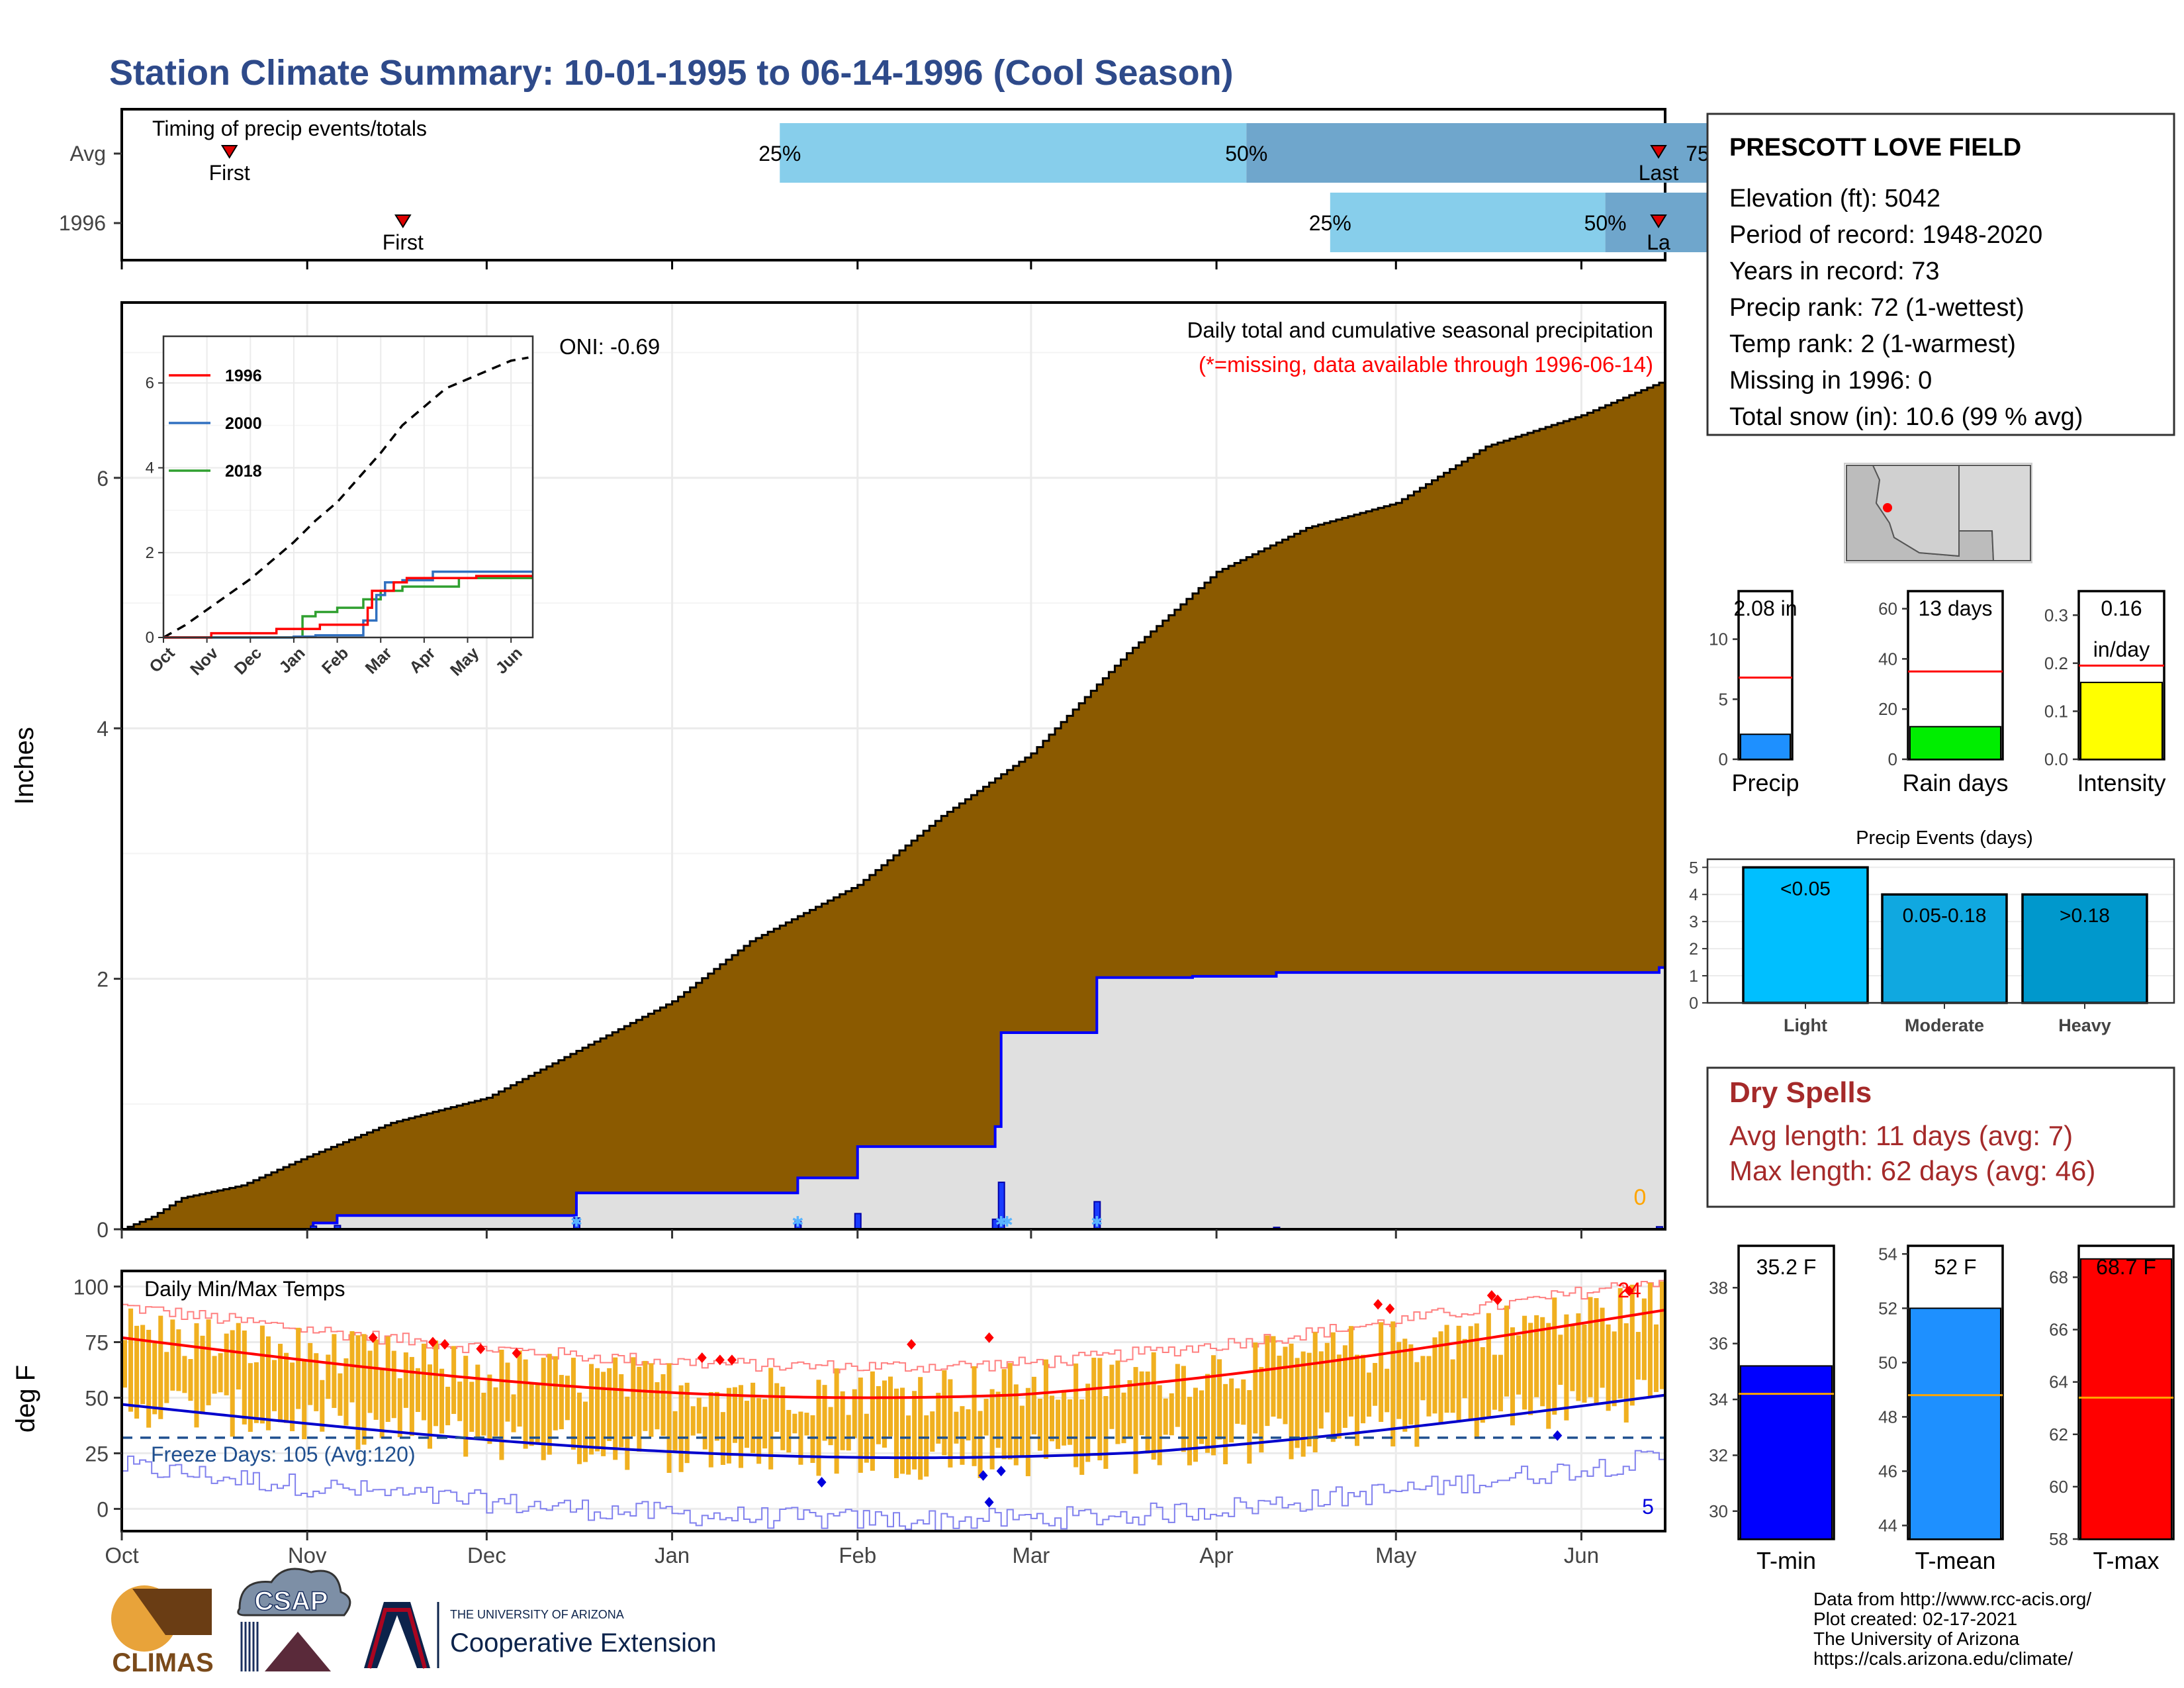 This screenshot has width=2184, height=1688. Describe the element at coordinates (2126, 1560) in the screenshot. I see `temp-bar-name: T-max` at that location.